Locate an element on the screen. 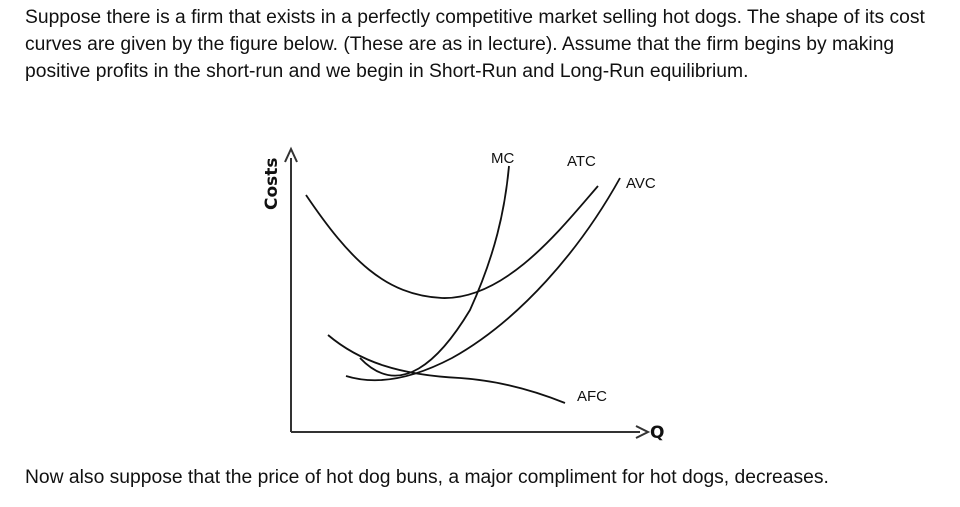 Image resolution: width=960 pixels, height=507 pixels. atc-curve is located at coordinates (452, 242).